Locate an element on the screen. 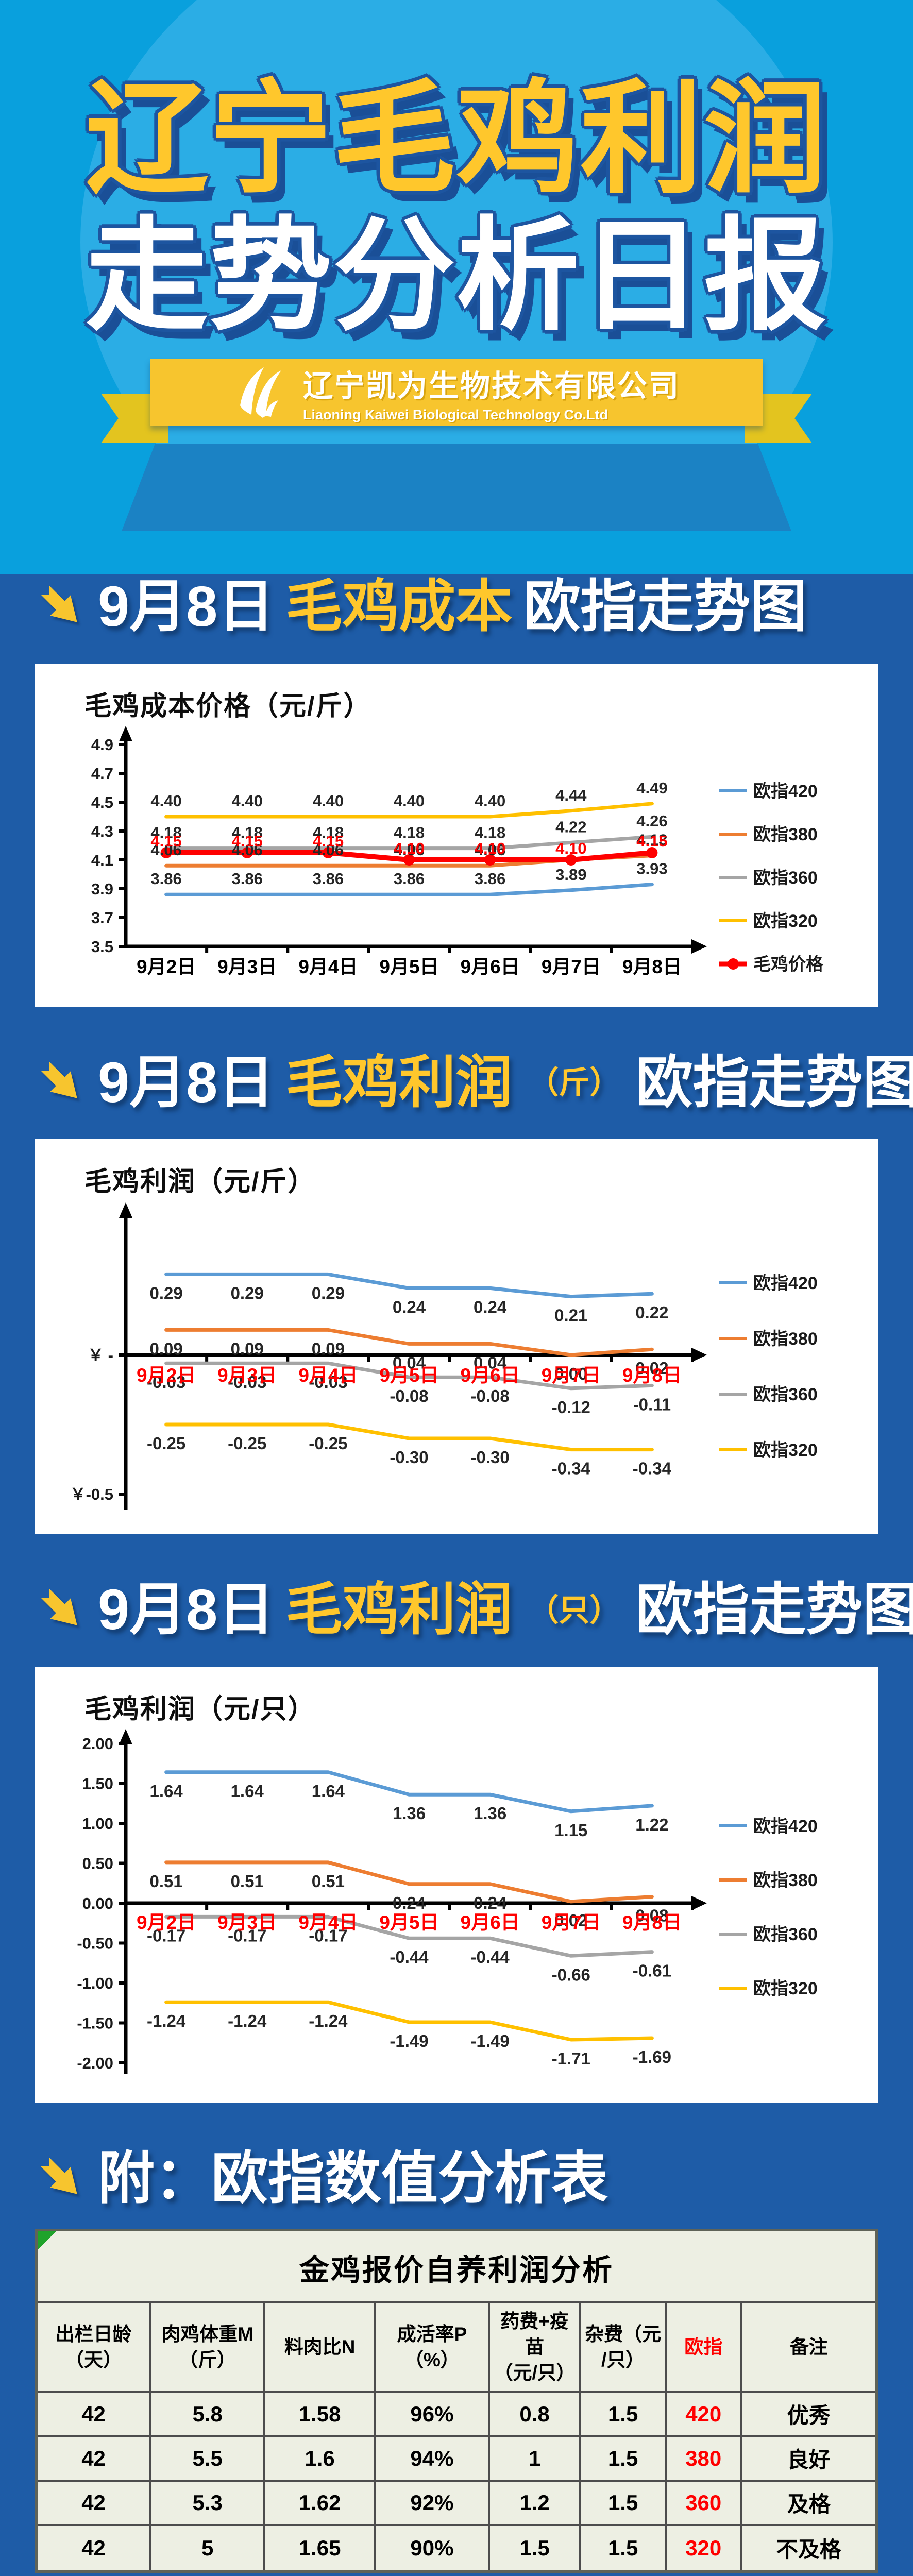 The height and width of the screenshot is (2576, 913). value-label: -0.34 is located at coordinates (571, 1468).